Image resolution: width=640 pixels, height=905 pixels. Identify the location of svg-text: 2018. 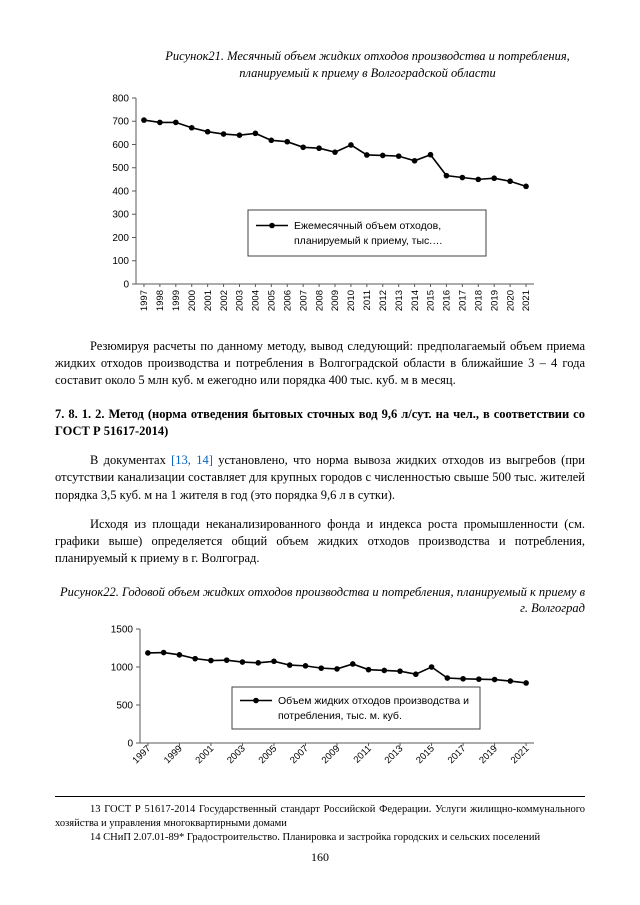
(478, 300).